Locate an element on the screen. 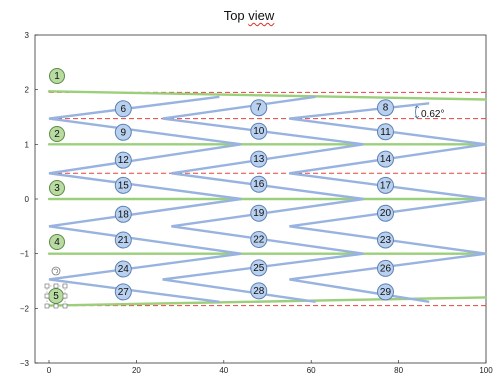 This screenshot has width=498, height=381. green-label-1: 1 is located at coordinates (57, 76).